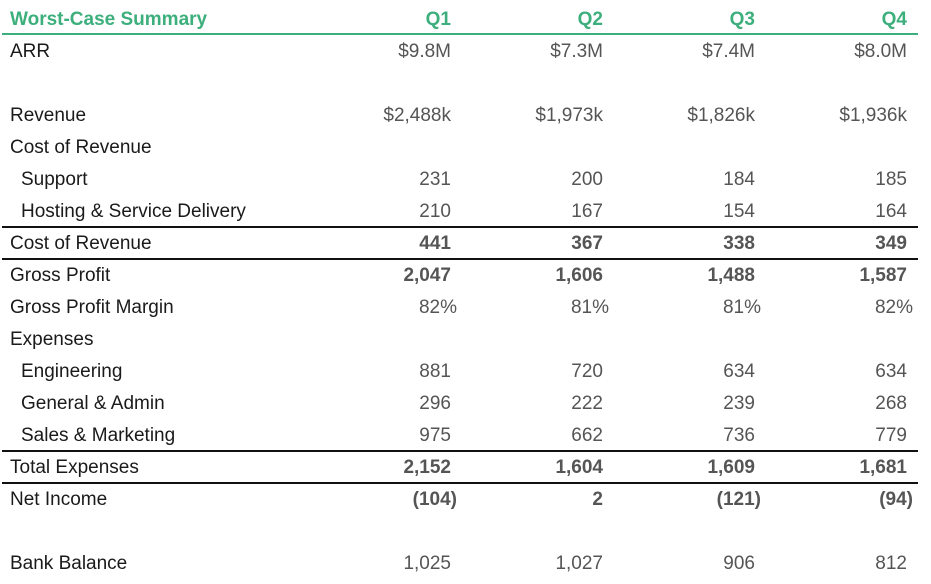 The image size is (931, 584). Describe the element at coordinates (891, 371) in the screenshot. I see `cell-q4: 634` at that location.